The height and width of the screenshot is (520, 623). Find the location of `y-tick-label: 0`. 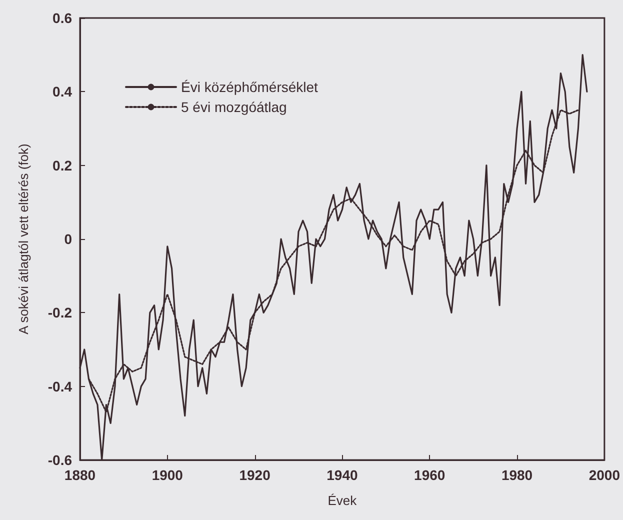

y-tick-label: 0 is located at coordinates (68, 239).